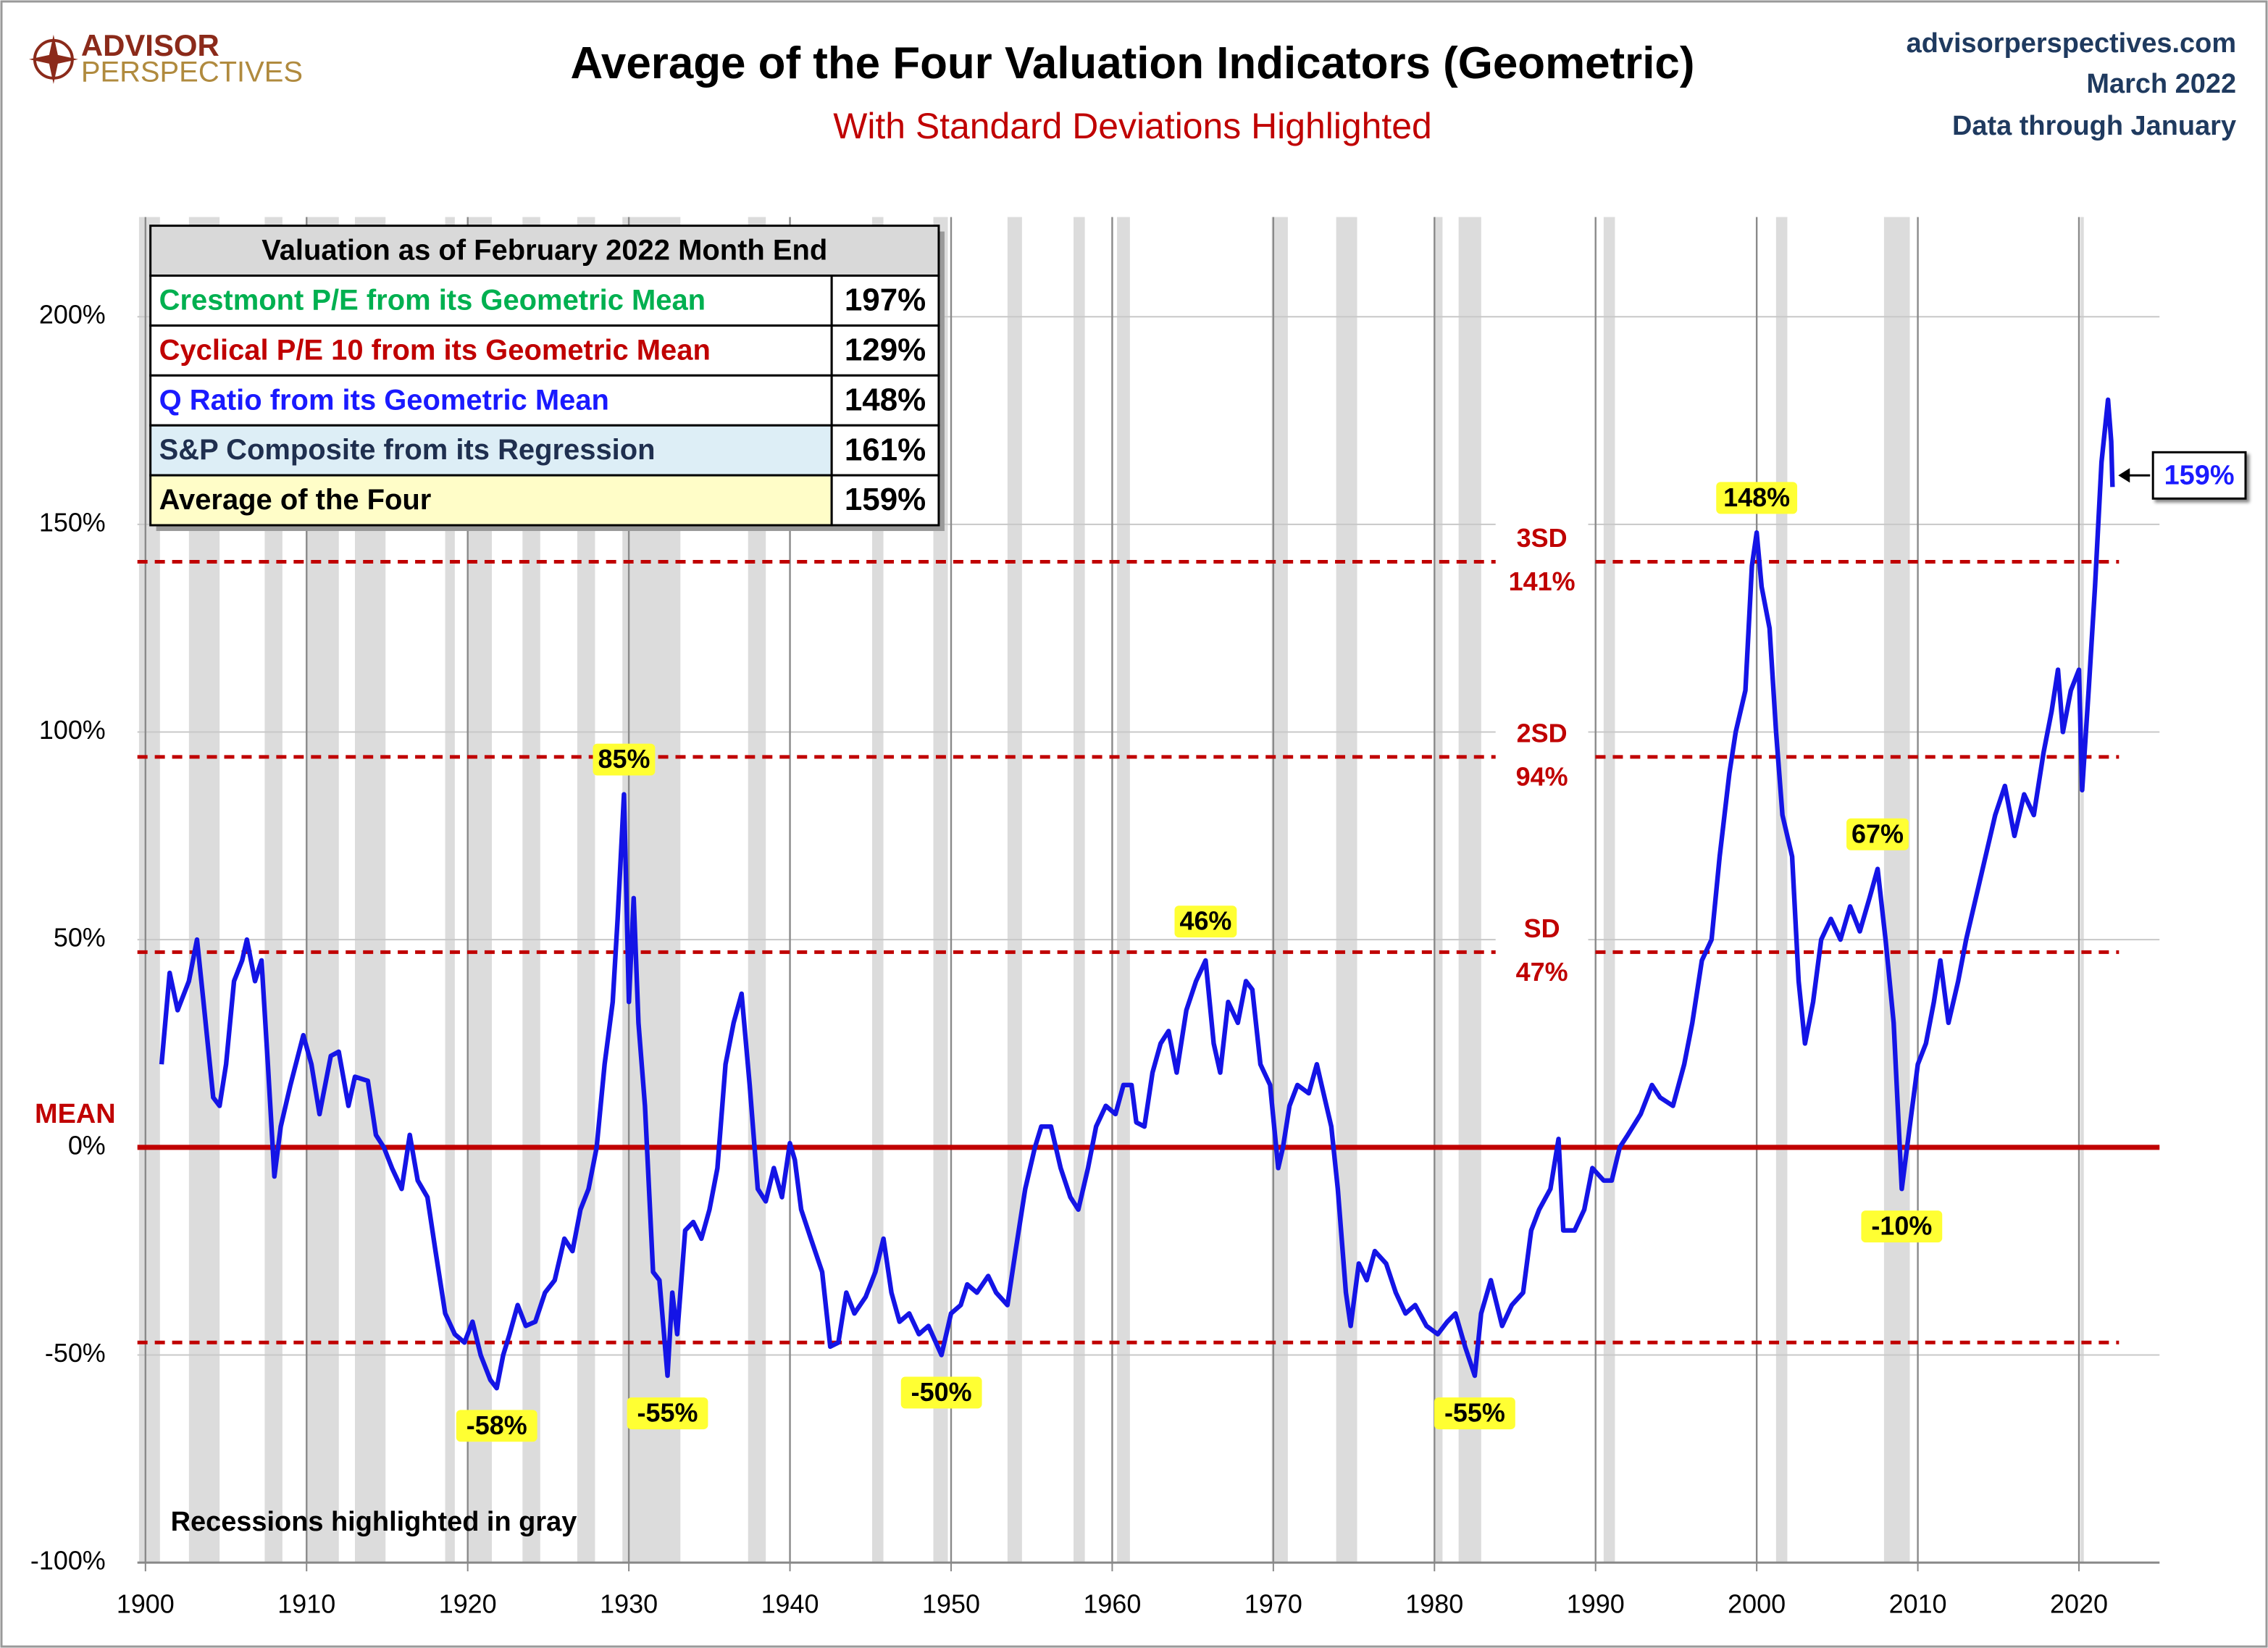 This screenshot has width=2268, height=1648. Describe the element at coordinates (435, 350) in the screenshot. I see `table-row-label: Cyclical P/E 10 from its Geometric Mean` at that location.